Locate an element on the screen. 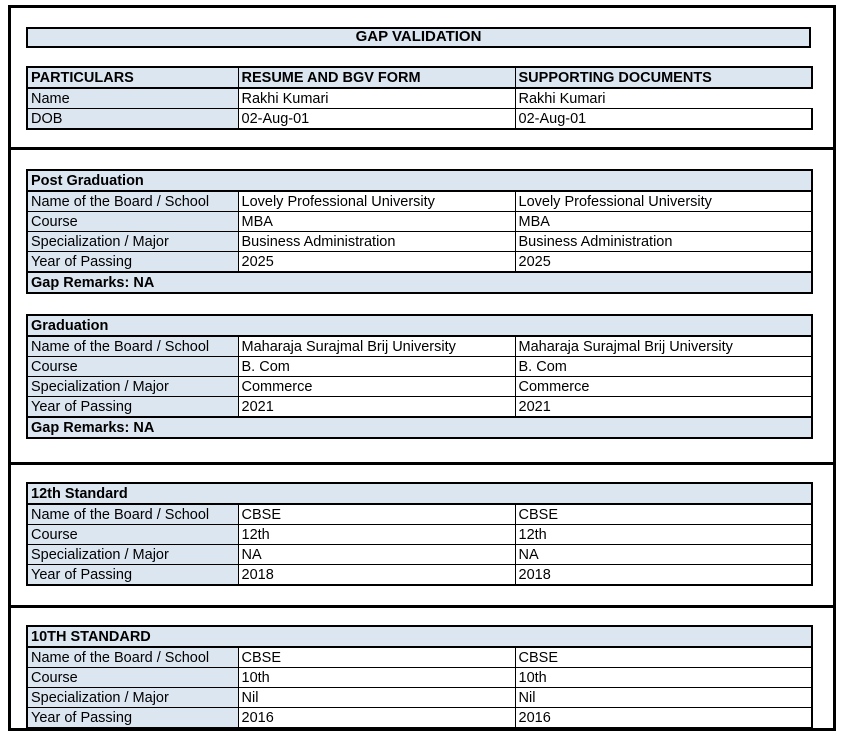  table-row: Course B. Com B. Com is located at coordinates (420, 366).